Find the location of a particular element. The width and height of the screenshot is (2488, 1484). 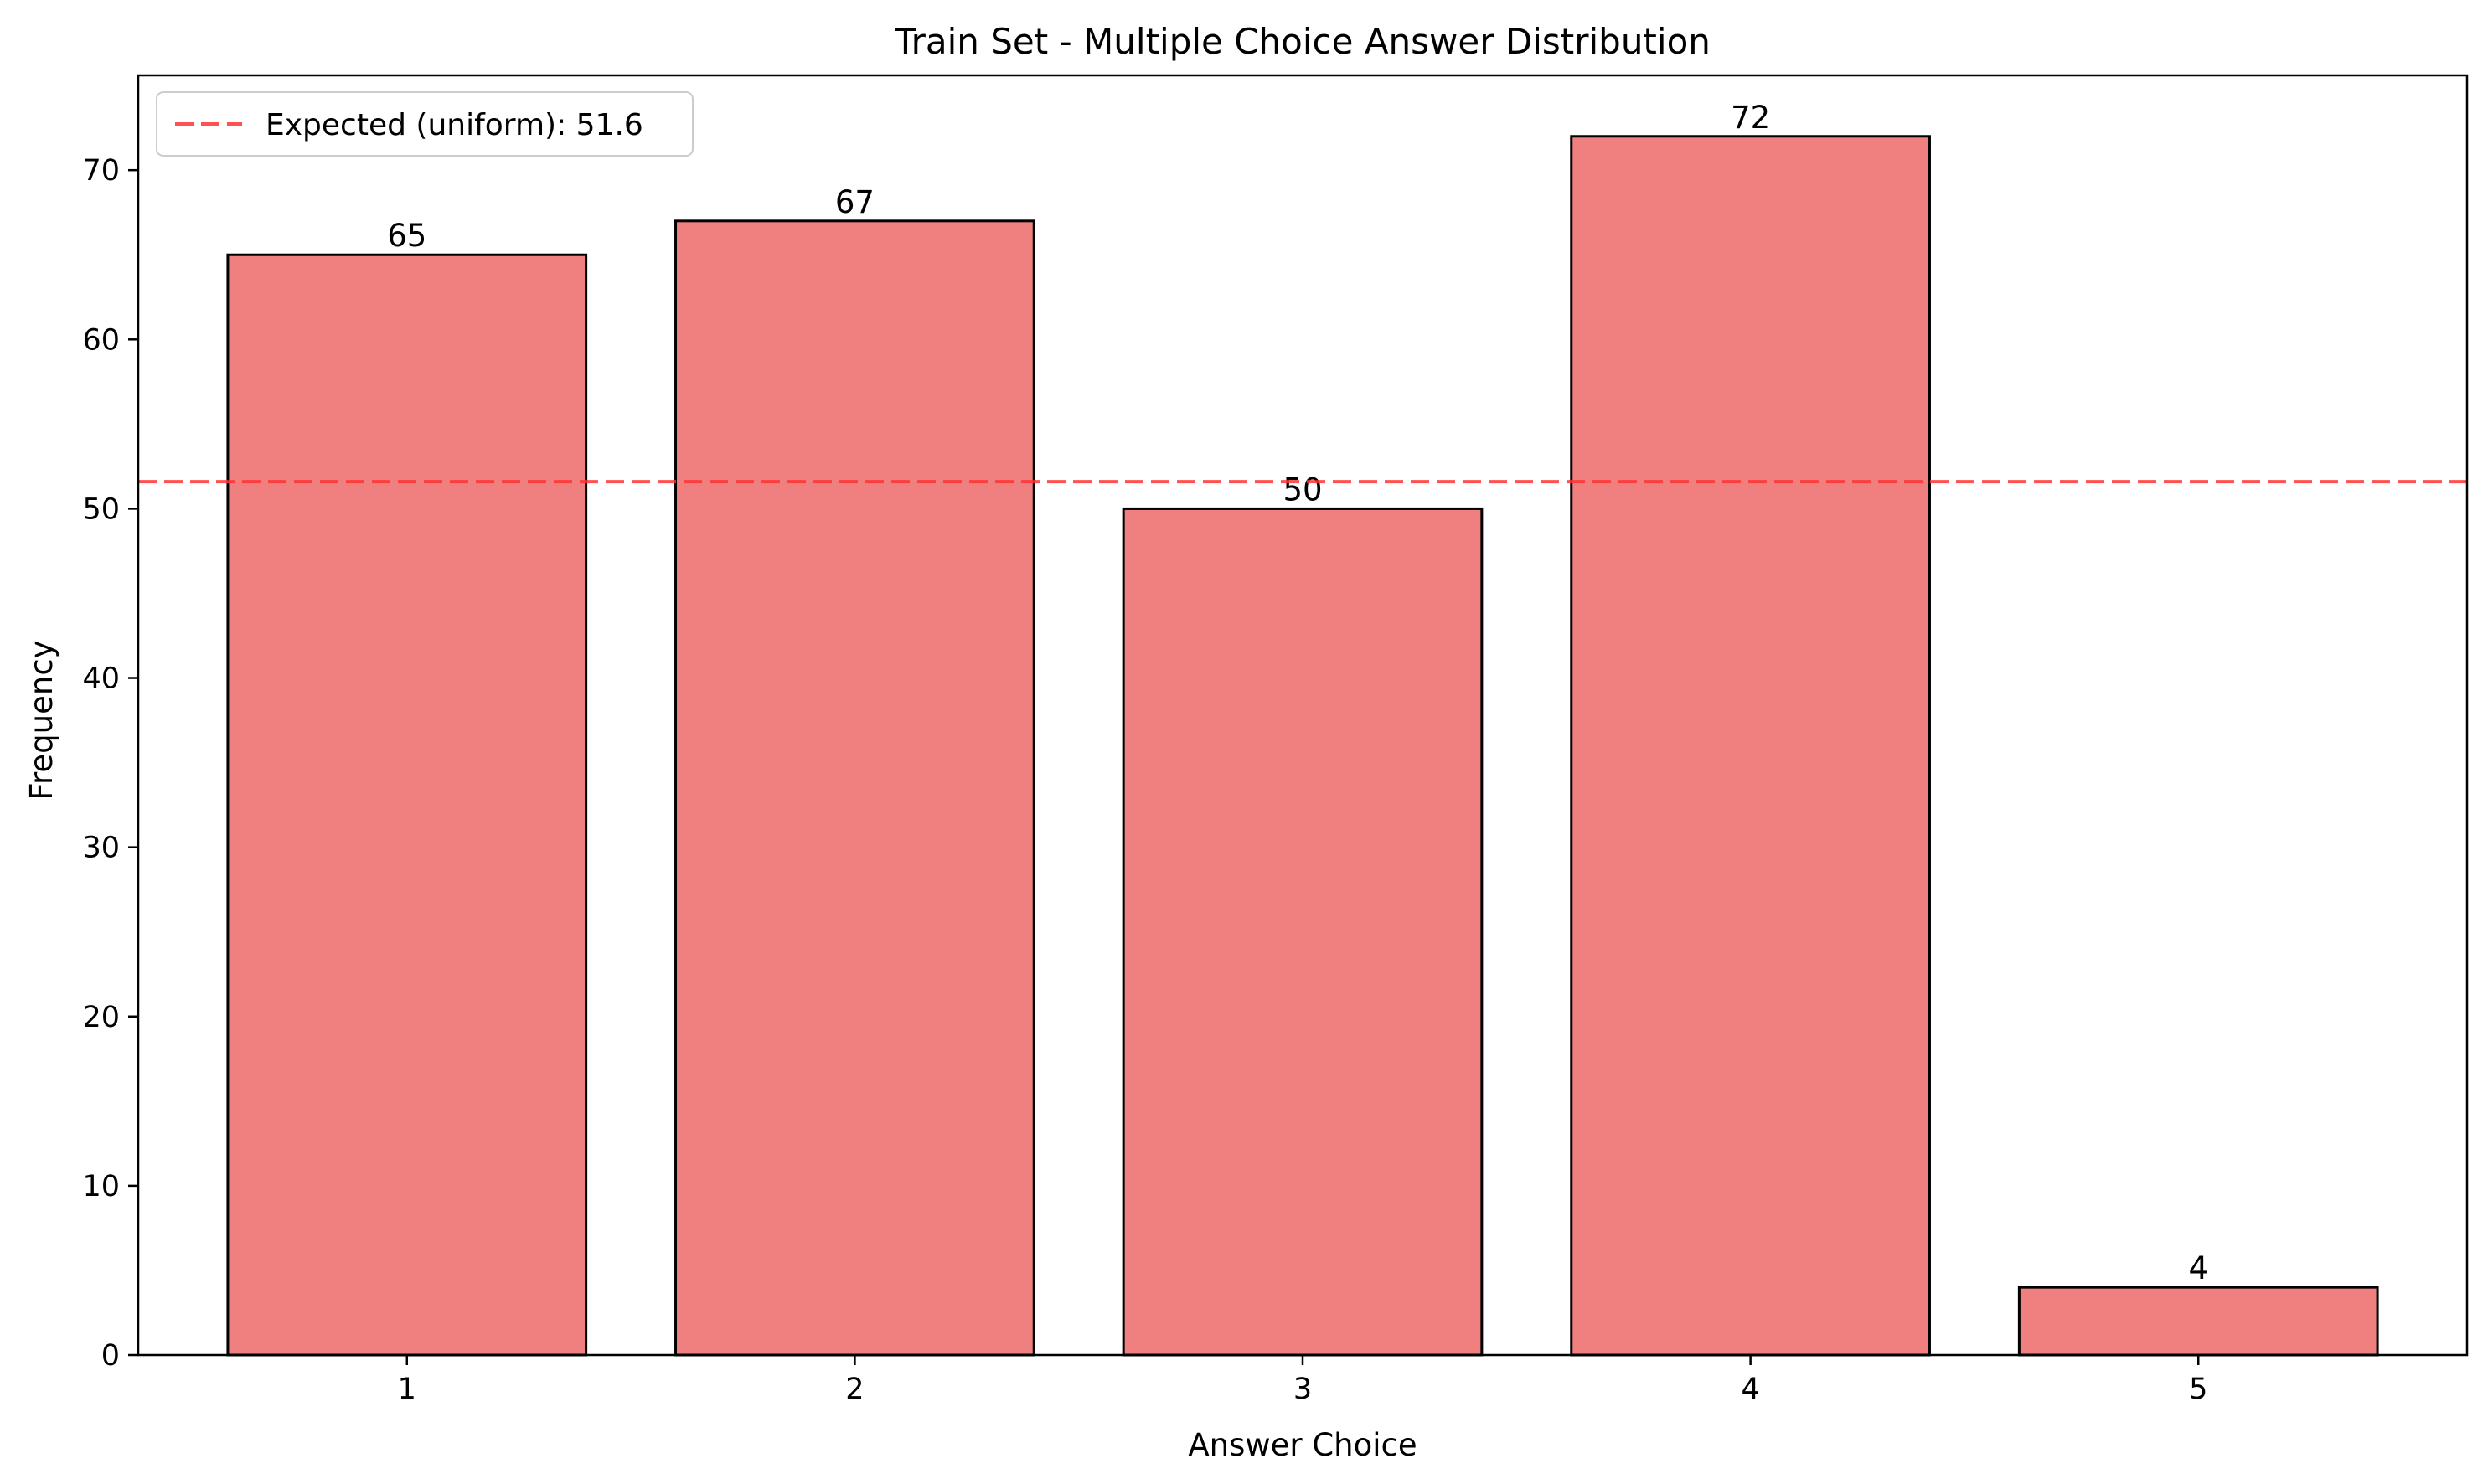

y-tick-label-20: 20 is located at coordinates (101, 1018).